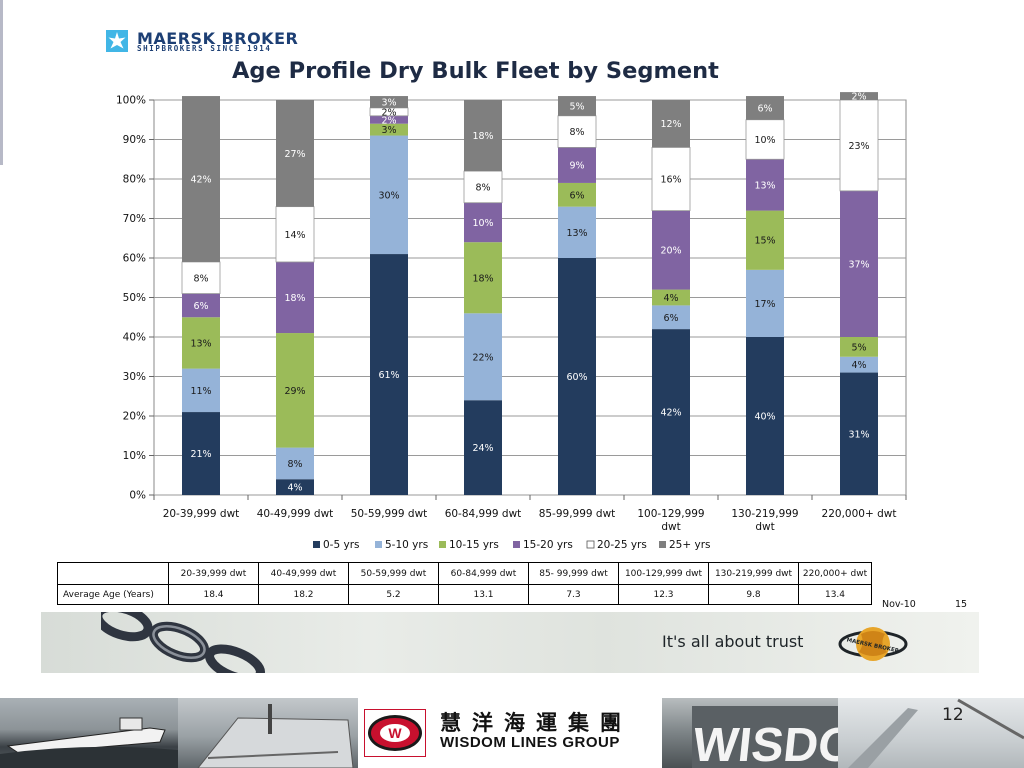 The image size is (1024, 768). I want to click on data-label: 24%, so click(482, 448).